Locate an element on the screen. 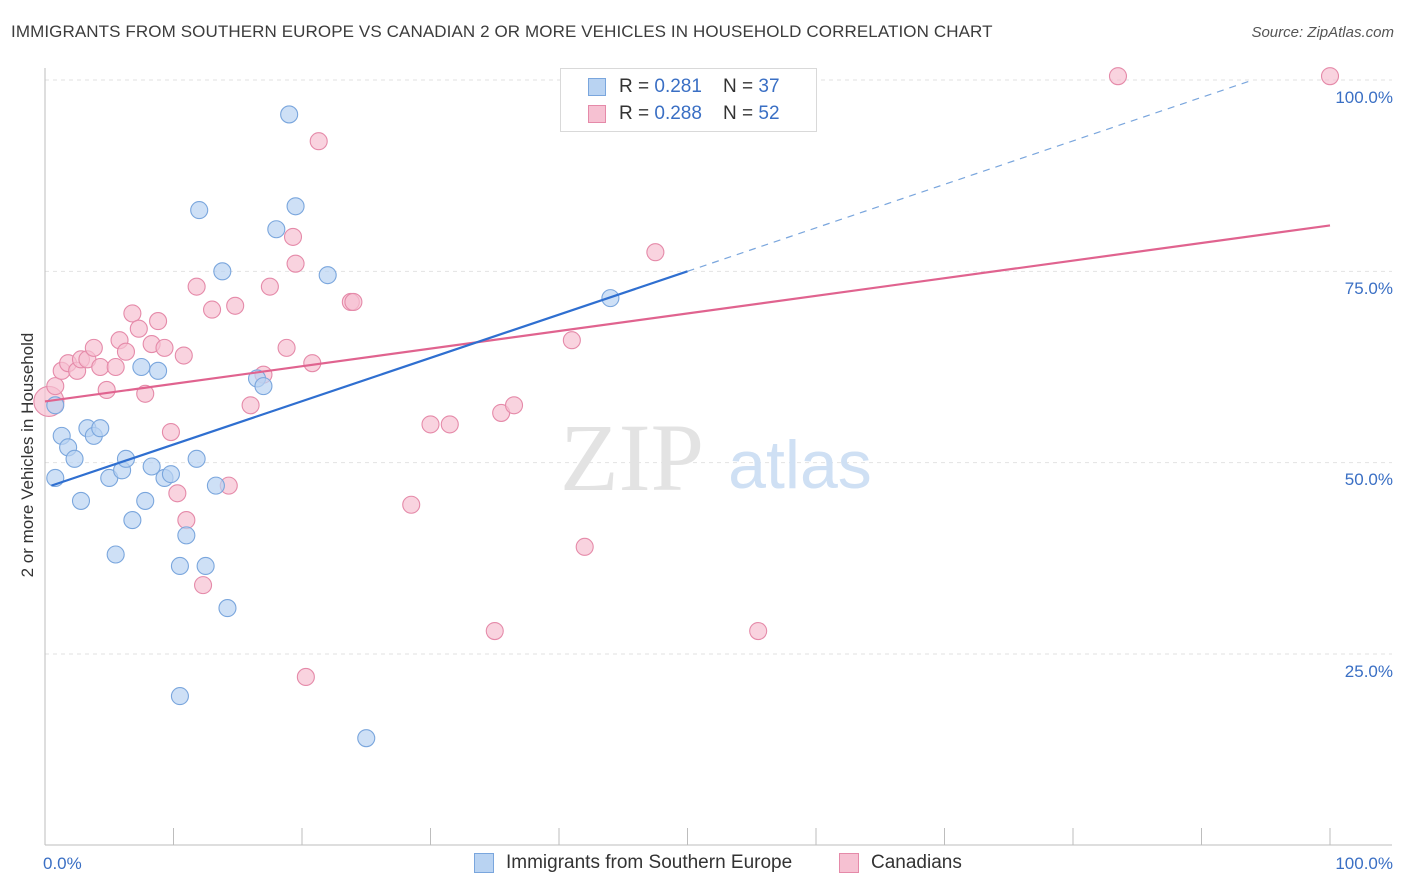 The image size is (1406, 892). immigrants-trend-extension is located at coordinates (970, 175).